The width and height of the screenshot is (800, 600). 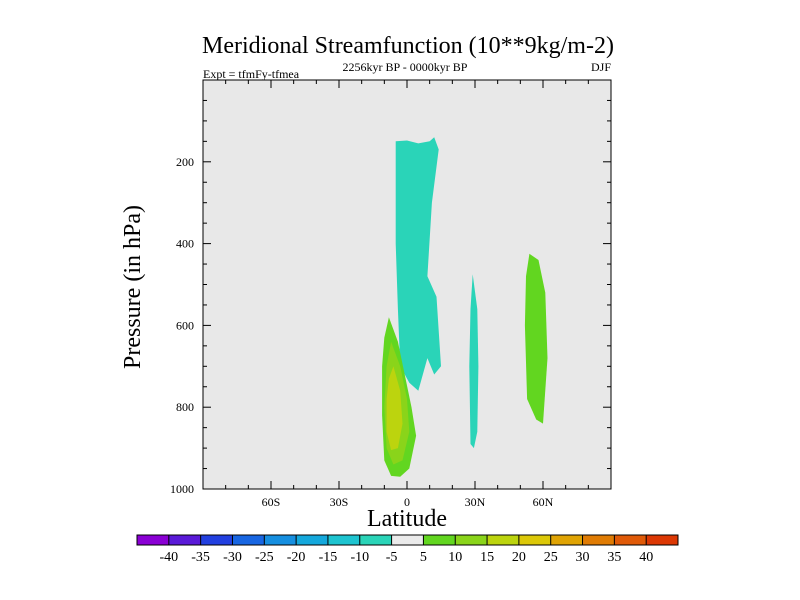 I want to click on colorbar-label: 25, so click(x=551, y=557).